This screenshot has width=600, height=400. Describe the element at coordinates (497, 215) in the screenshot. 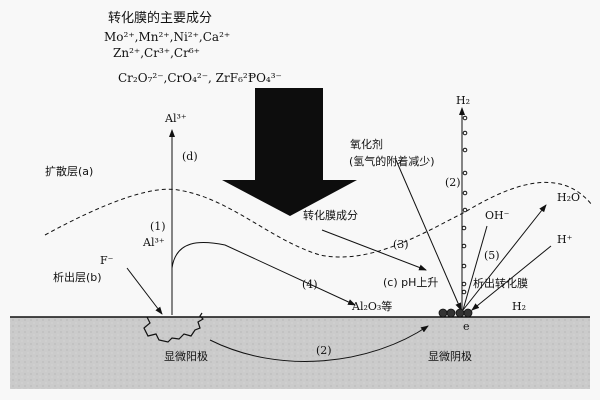

I see `hydroxide-label: OH⁻` at that location.